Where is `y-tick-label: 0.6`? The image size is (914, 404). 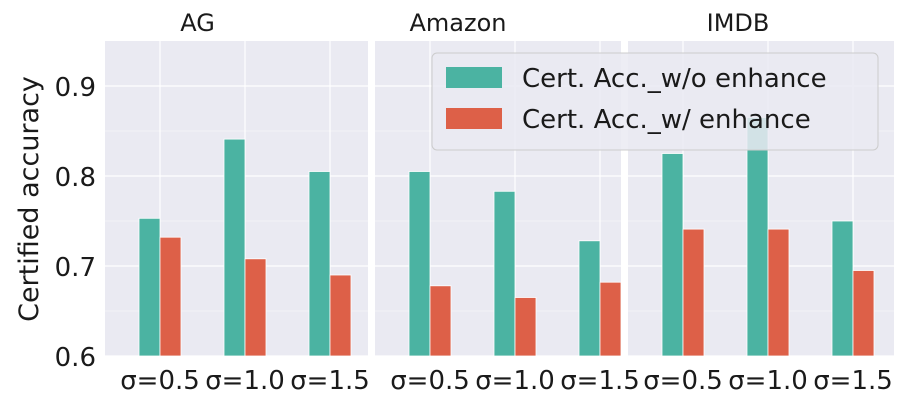
y-tick-label: 0.6 is located at coordinates (75, 358).